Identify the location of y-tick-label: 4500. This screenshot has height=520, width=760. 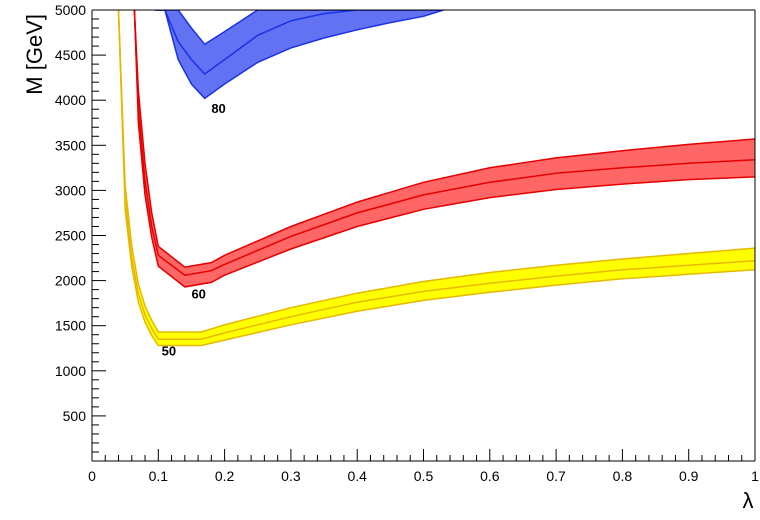
(70, 55).